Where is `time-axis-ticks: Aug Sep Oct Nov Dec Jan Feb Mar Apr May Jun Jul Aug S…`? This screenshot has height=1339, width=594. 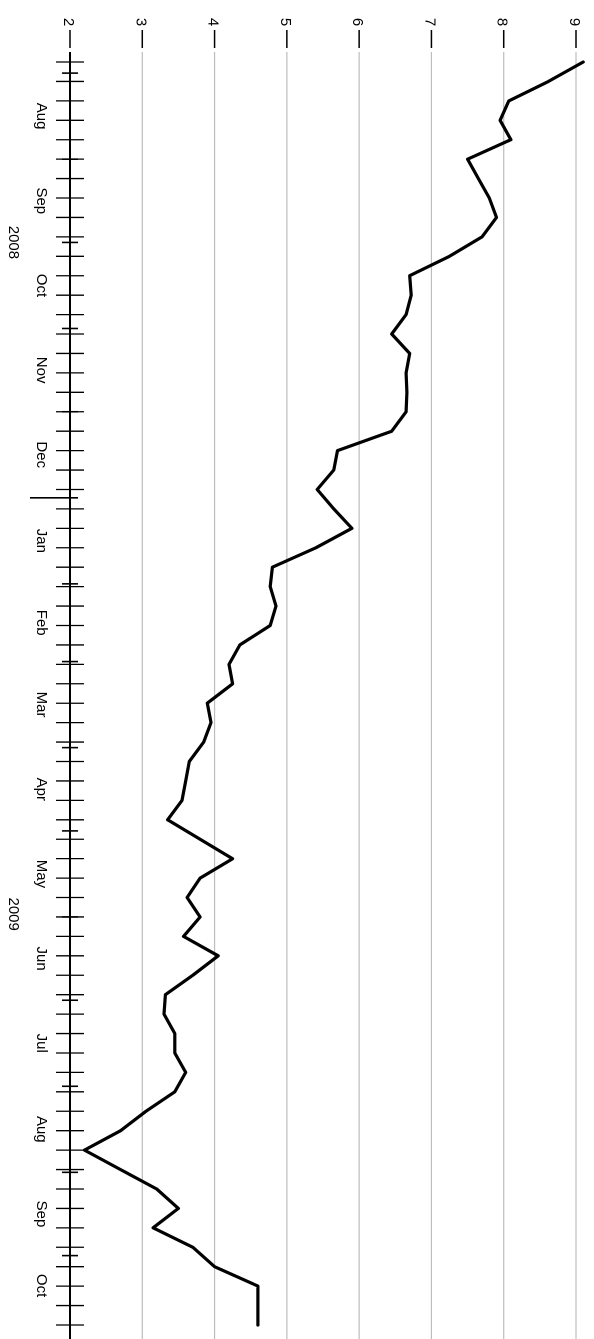
time-axis-ticks: Aug Sep Oct Nov Dec Jan Feb Mar Apr May Jun Jul Aug S… is located at coordinates (44, 693).